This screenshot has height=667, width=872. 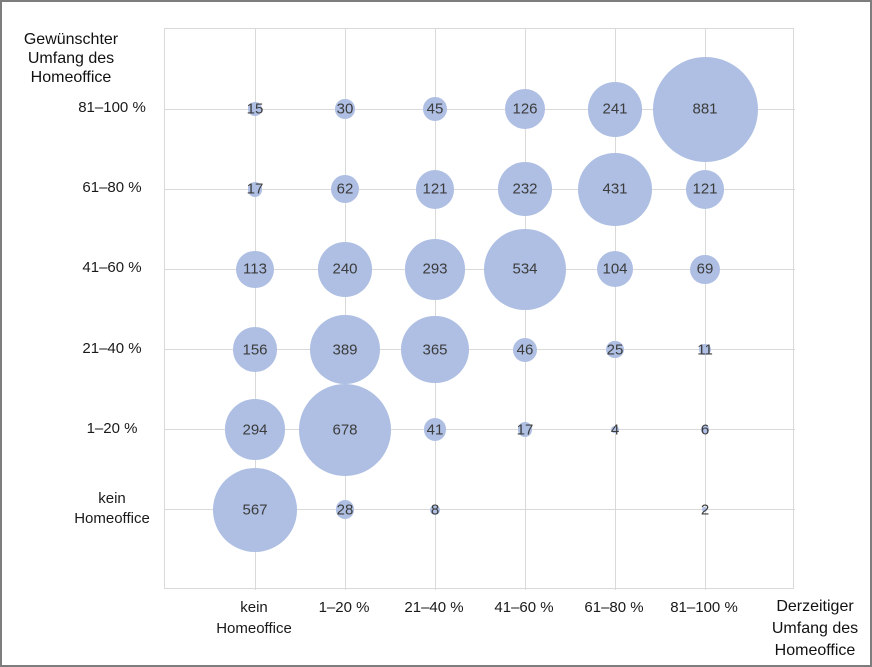 I want to click on bubble-value-label: 69, so click(x=705, y=269).